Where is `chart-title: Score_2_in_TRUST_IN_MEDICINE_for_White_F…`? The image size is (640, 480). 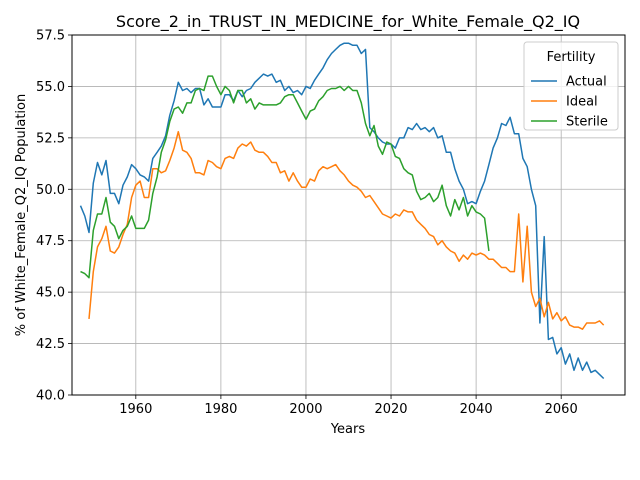 chart-title: Score_2_in_TRUST_IN_MEDICINE_for_White_F… is located at coordinates (348, 22).